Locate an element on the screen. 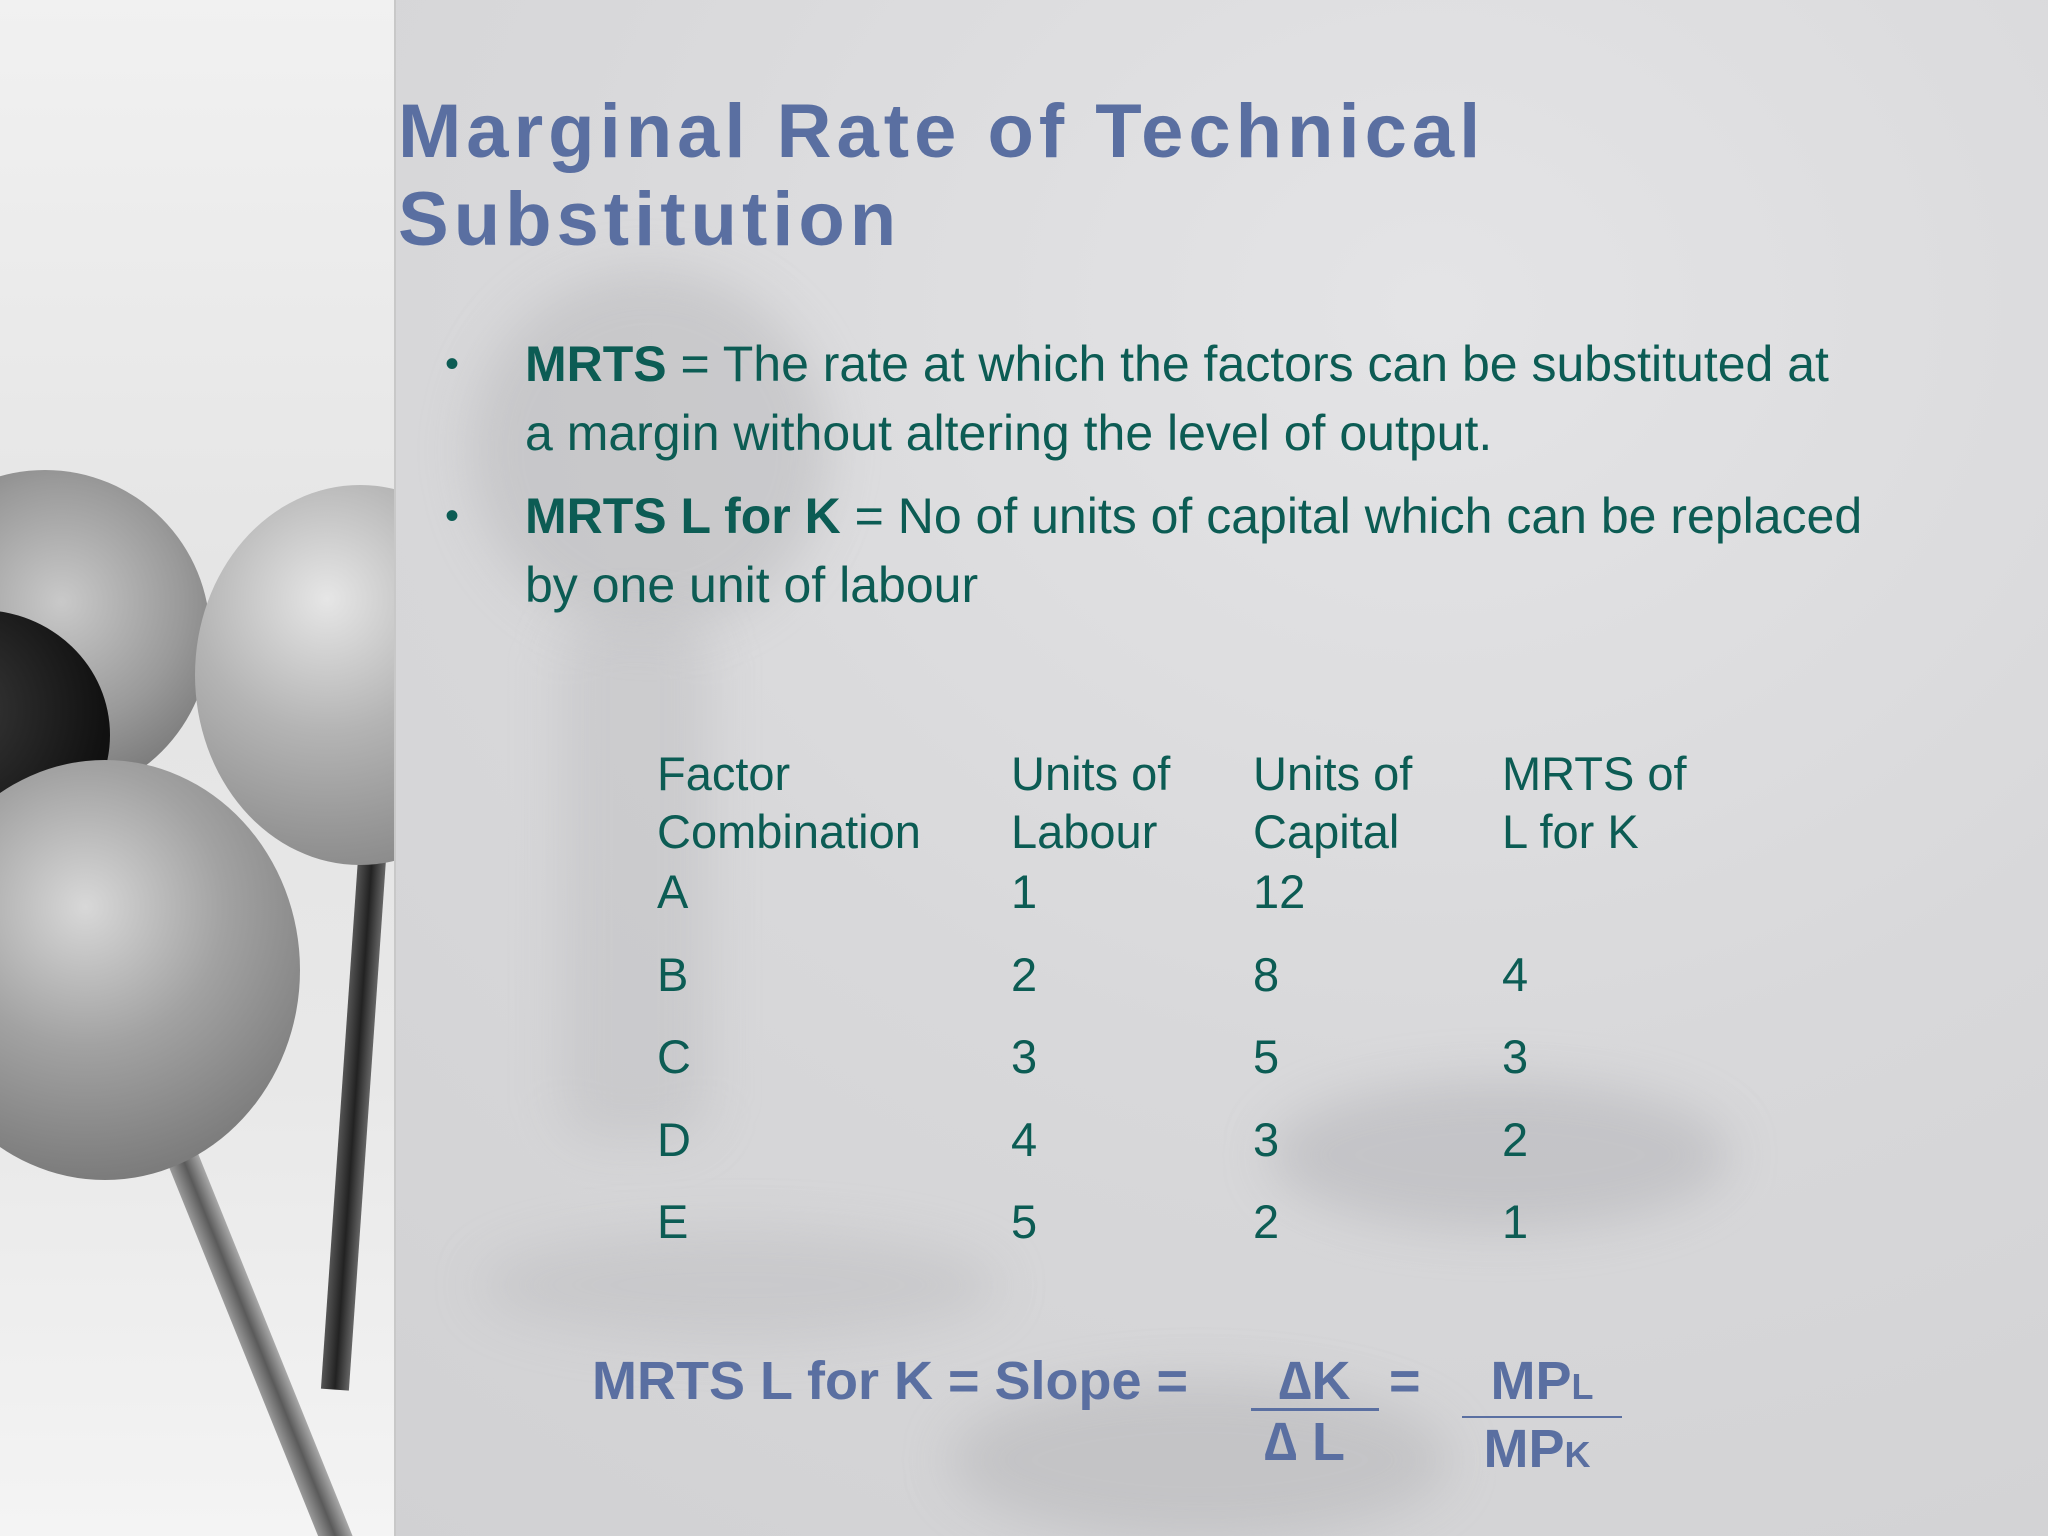 The width and height of the screenshot is (2048, 1536). table-header-cell: Units of Labour is located at coordinates (1132, 804).